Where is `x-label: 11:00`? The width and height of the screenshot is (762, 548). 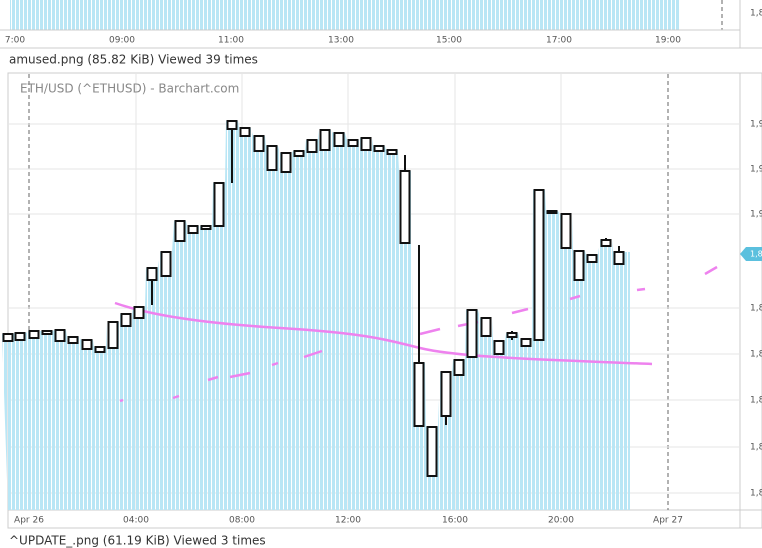
x-label: 11:00 is located at coordinates (231, 41).